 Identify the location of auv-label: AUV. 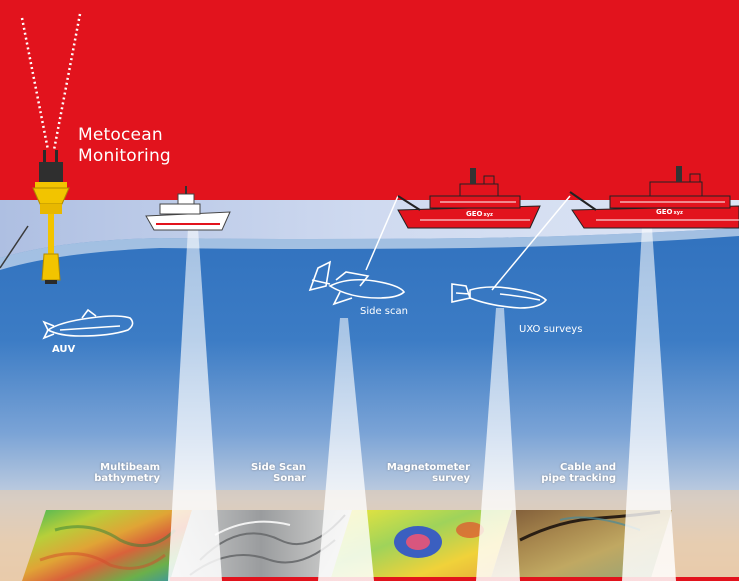
(64, 349).